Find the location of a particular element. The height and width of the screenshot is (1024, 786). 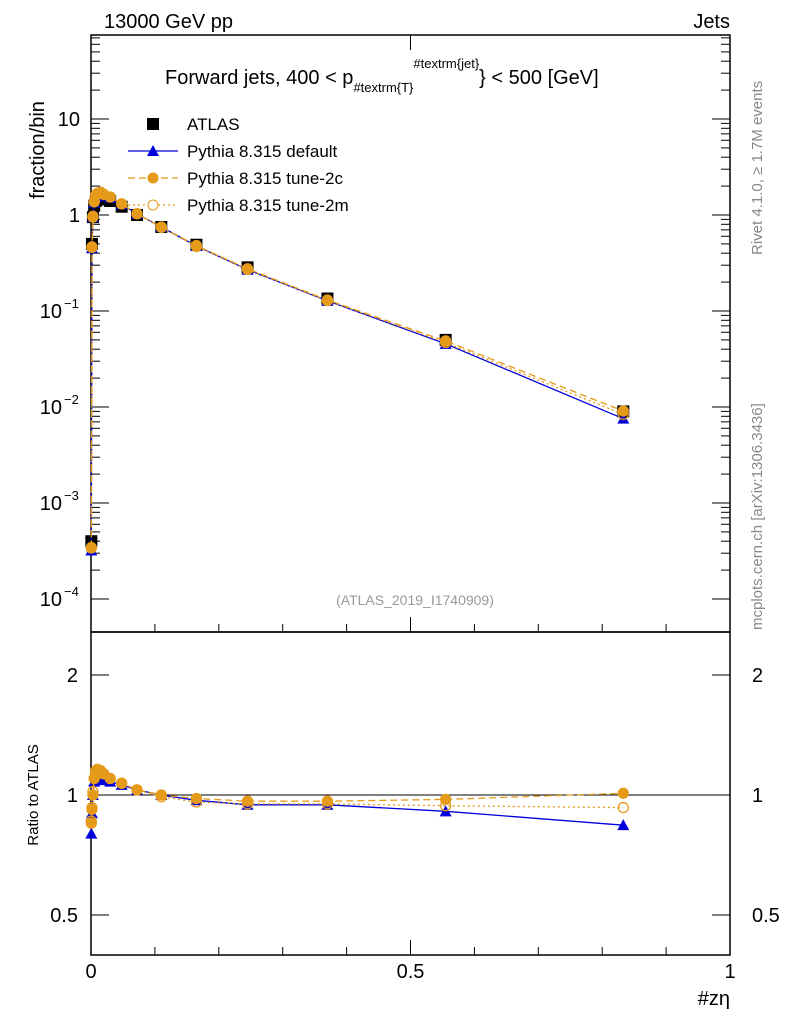

analysis-id: (ATLAS_2019_I1740909) is located at coordinates (415, 600).